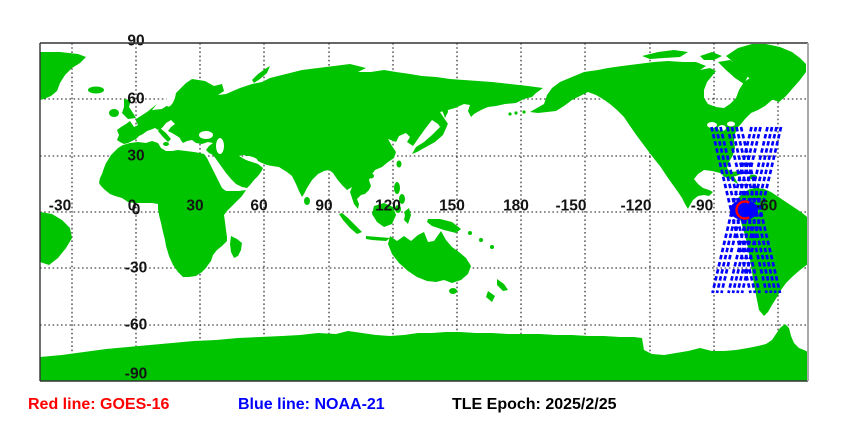  I want to click on landmass-vanuatu, so click(481, 240).